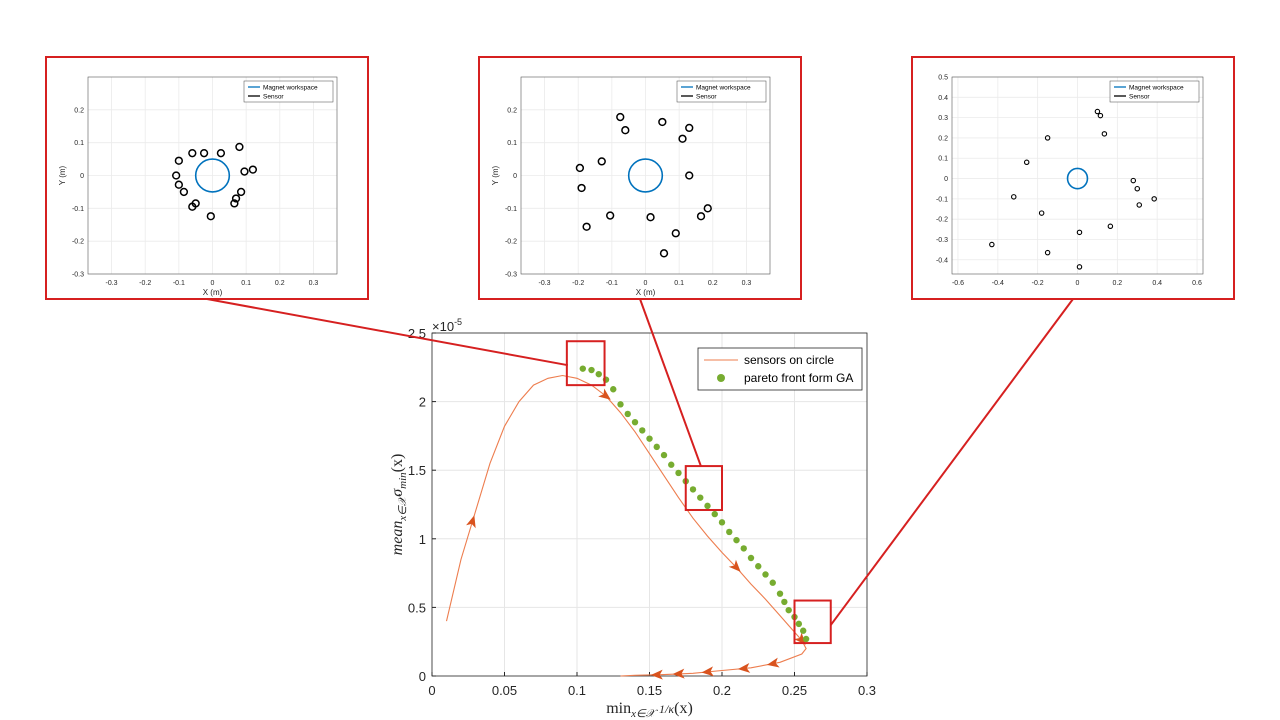 The height and width of the screenshot is (720, 1280). I want to click on inset-legend-label: Sensor, so click(706, 97).